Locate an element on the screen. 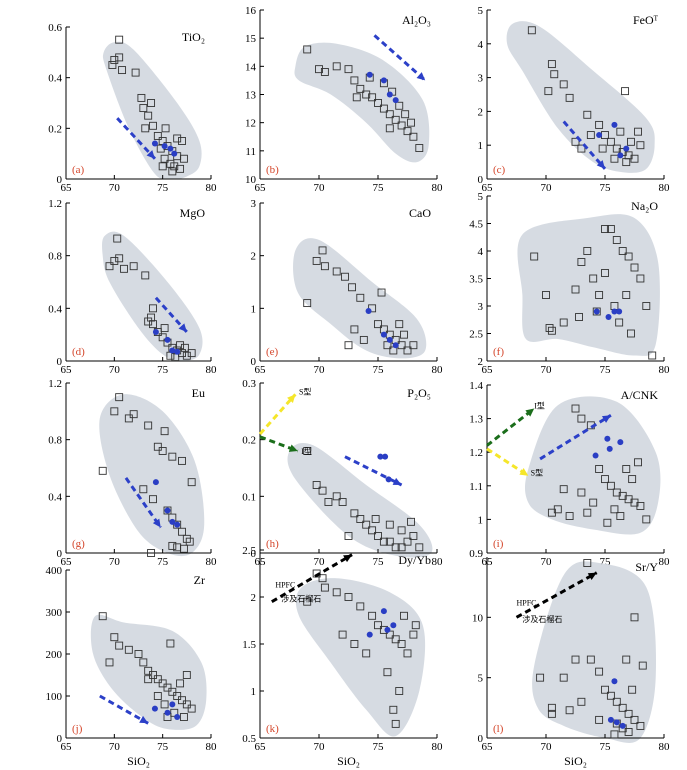 The height and width of the screenshot is (770, 687). y-tick-label: 0.1 is located at coordinates (249, 497).